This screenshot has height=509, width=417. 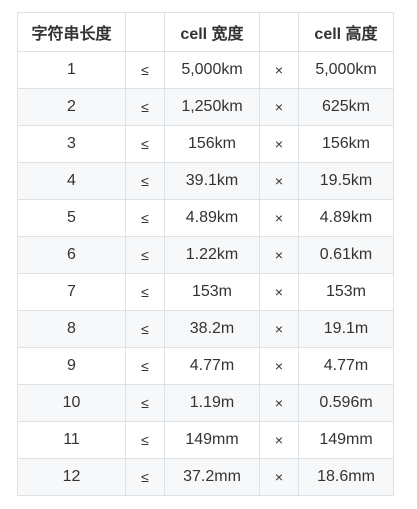 What do you see at coordinates (71, 366) in the screenshot?
I see `length-cell: 9` at bounding box center [71, 366].